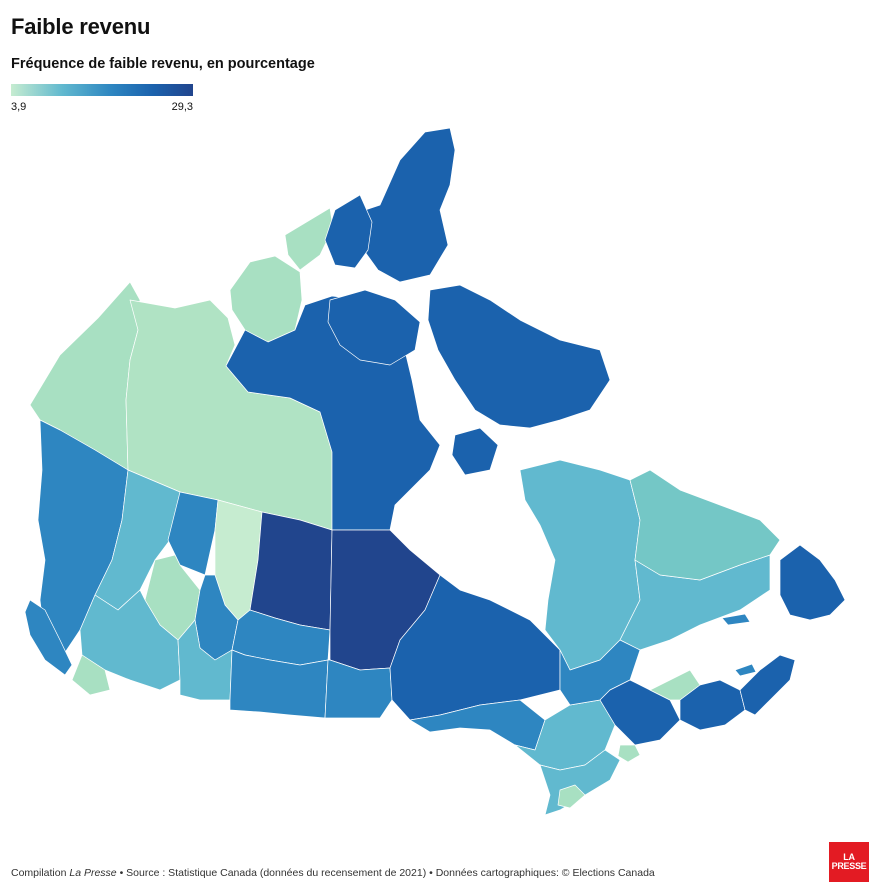 Image resolution: width=880 pixels, height=891 pixels. Describe the element at coordinates (182, 107) in the screenshot. I see `legend-max-label: 29,3` at that location.